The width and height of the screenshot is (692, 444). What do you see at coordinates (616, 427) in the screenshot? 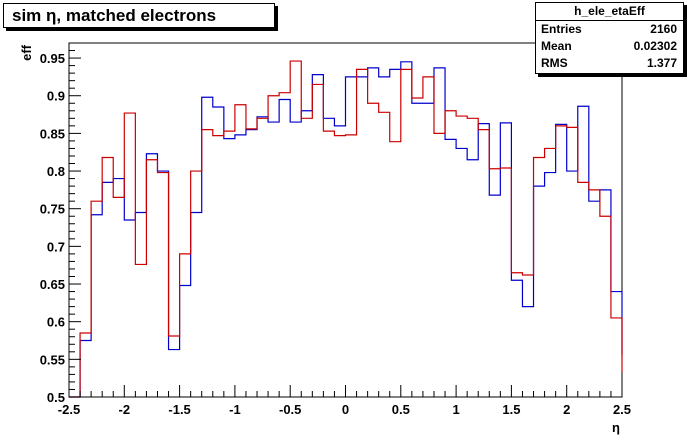
I see `x-axis-label: η` at bounding box center [616, 427].